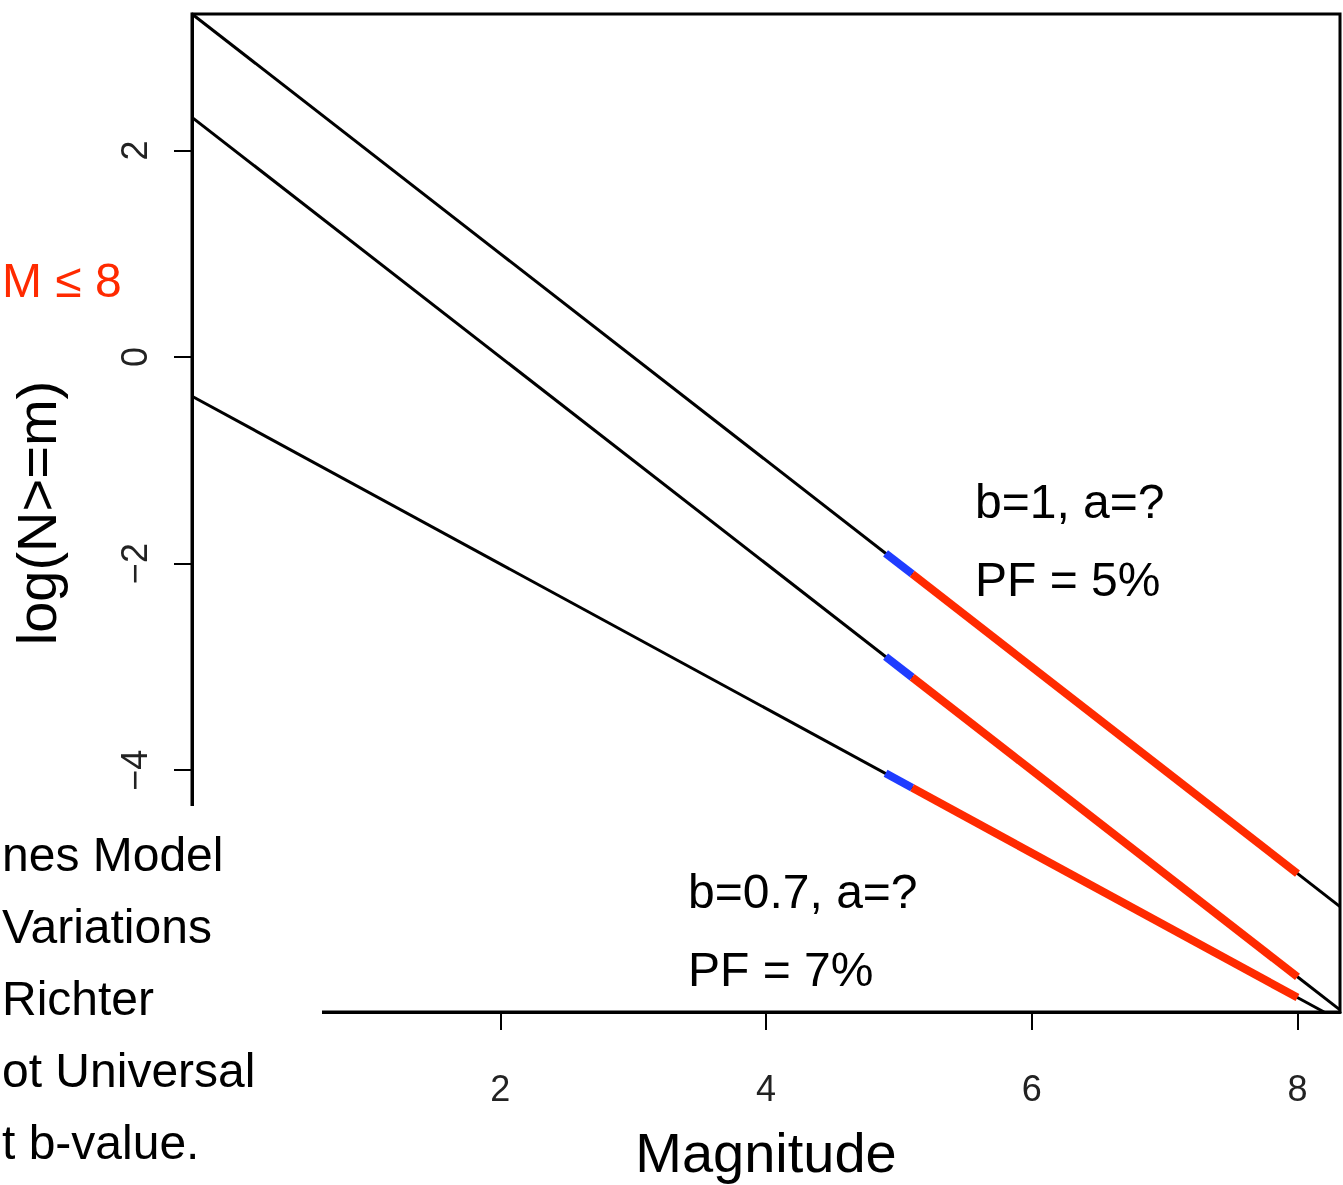 This screenshot has height=1185, width=1343. Describe the element at coordinates (1297, 1088) in the screenshot. I see `x-tick-label: 8` at that location.